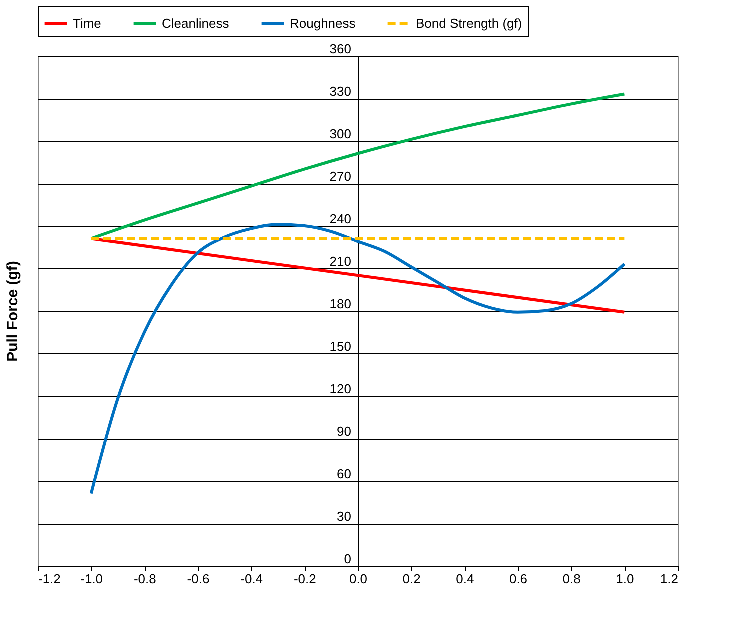 The height and width of the screenshot is (624, 730). What do you see at coordinates (341, 134) in the screenshot?
I see `y-tick-label: 300` at bounding box center [341, 134].